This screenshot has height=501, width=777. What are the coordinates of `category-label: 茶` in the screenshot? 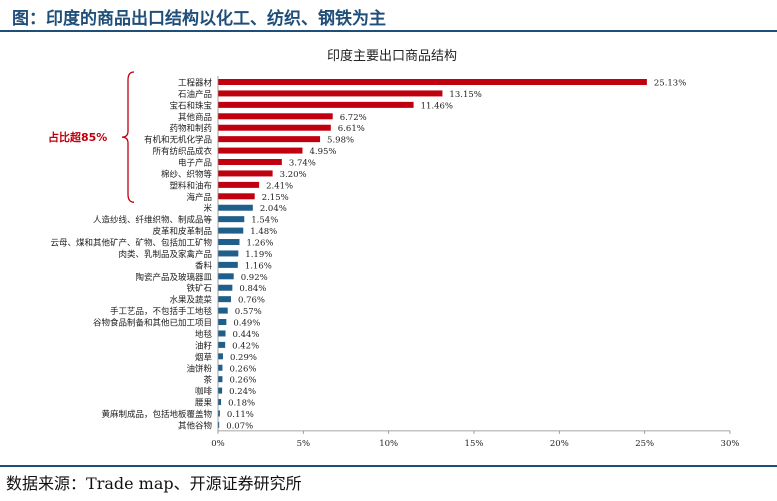 It's located at (207, 380).